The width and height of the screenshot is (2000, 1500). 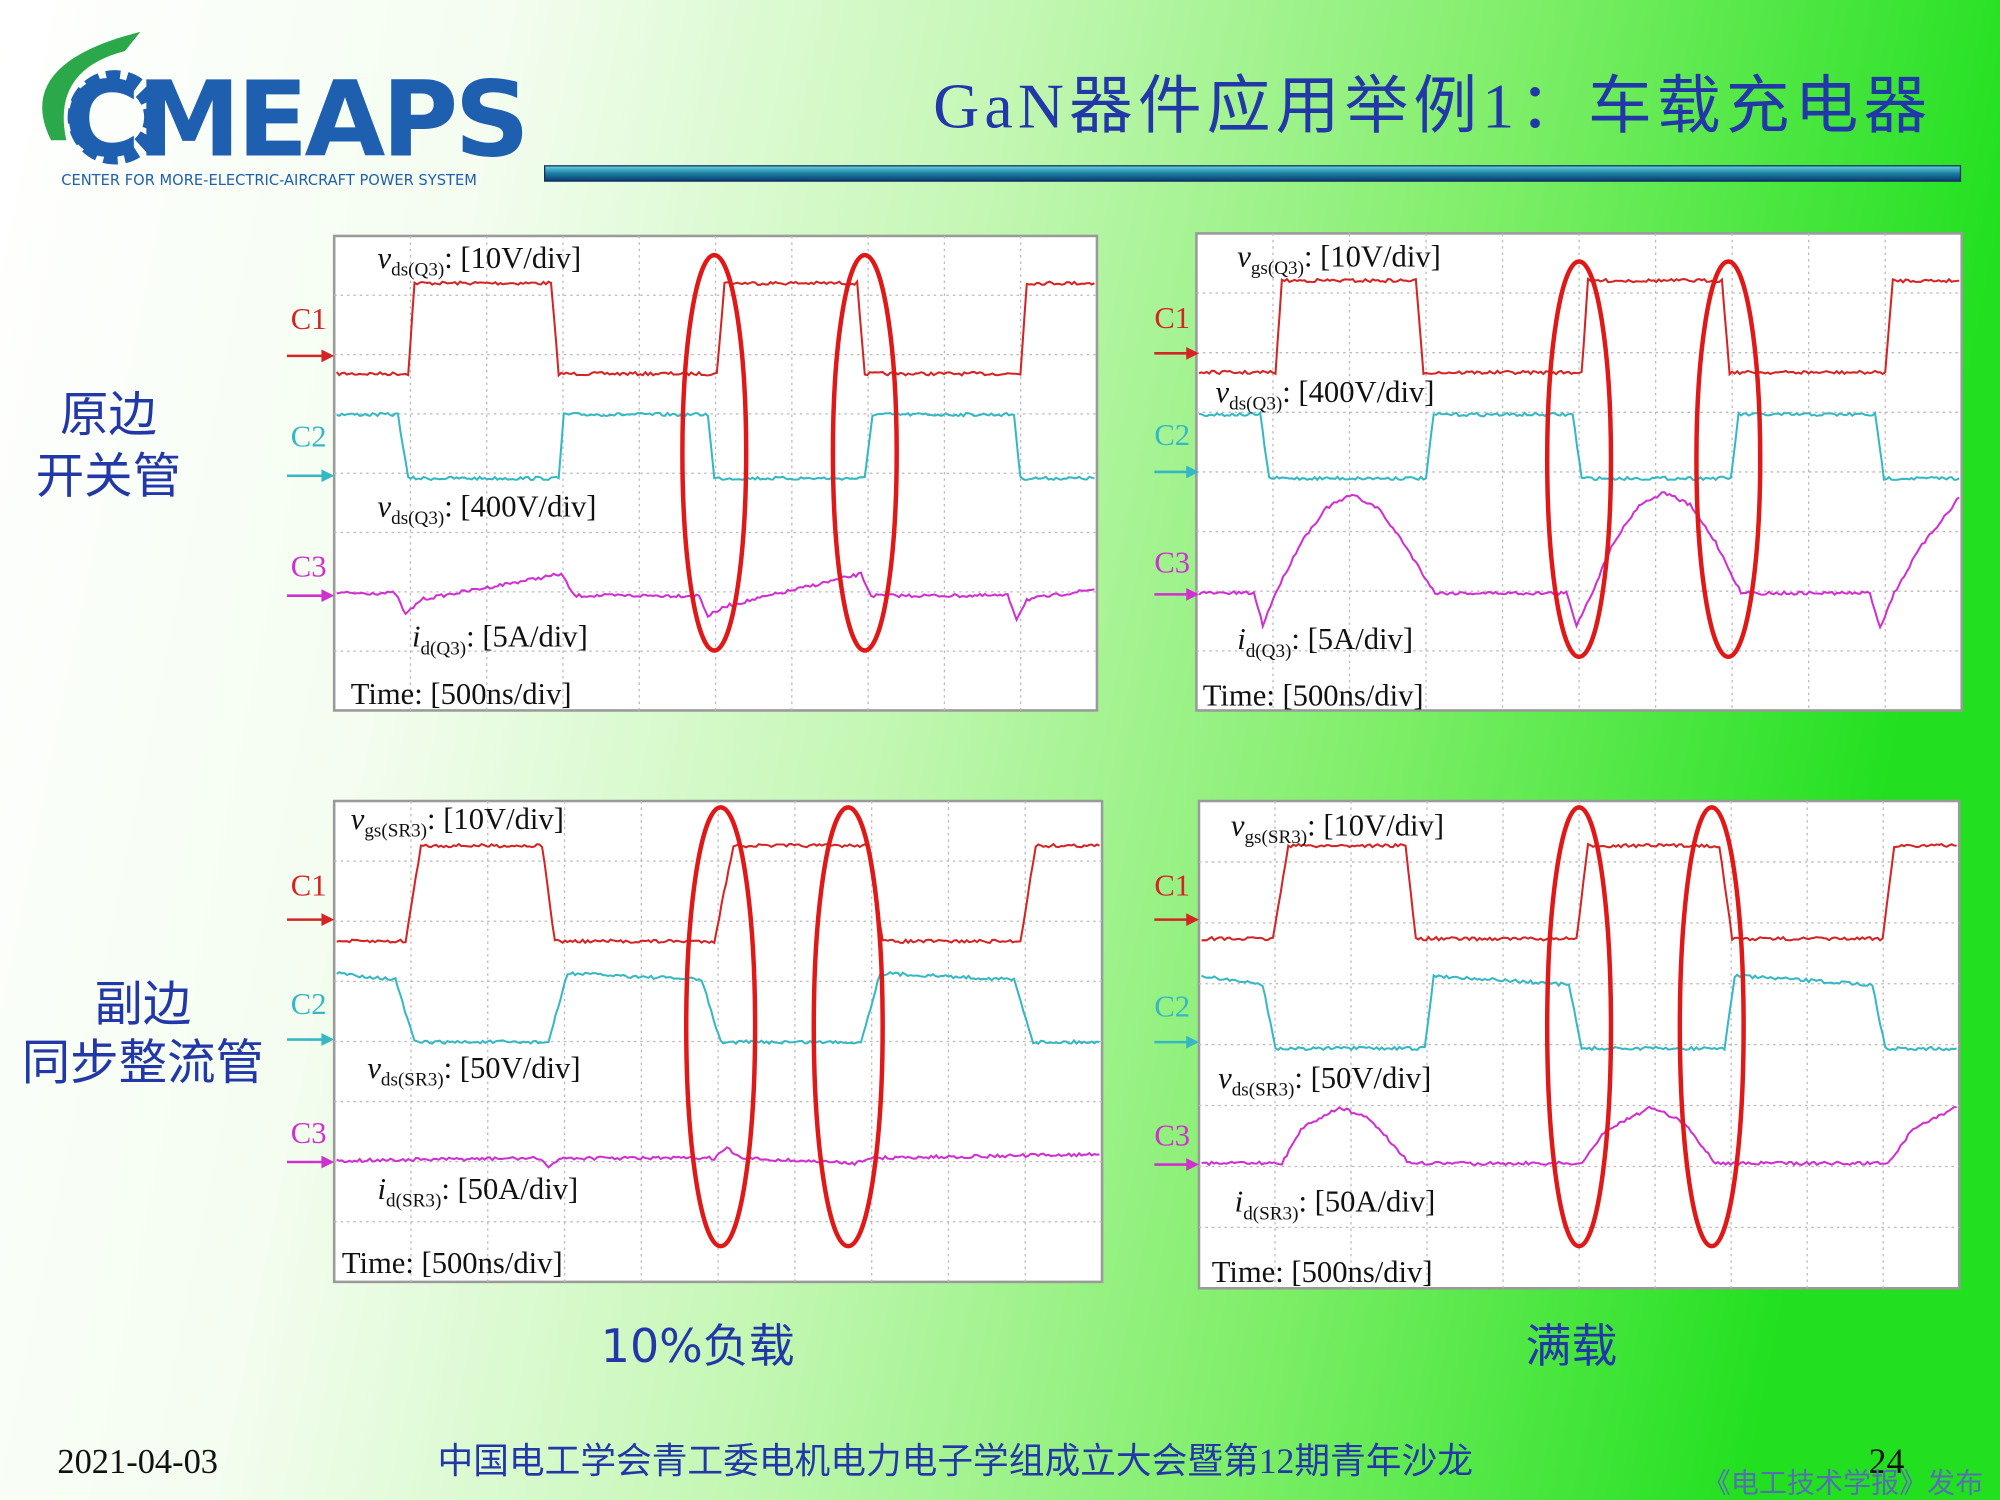 I want to click on column-label: 10%负载, so click(x=698, y=1346).